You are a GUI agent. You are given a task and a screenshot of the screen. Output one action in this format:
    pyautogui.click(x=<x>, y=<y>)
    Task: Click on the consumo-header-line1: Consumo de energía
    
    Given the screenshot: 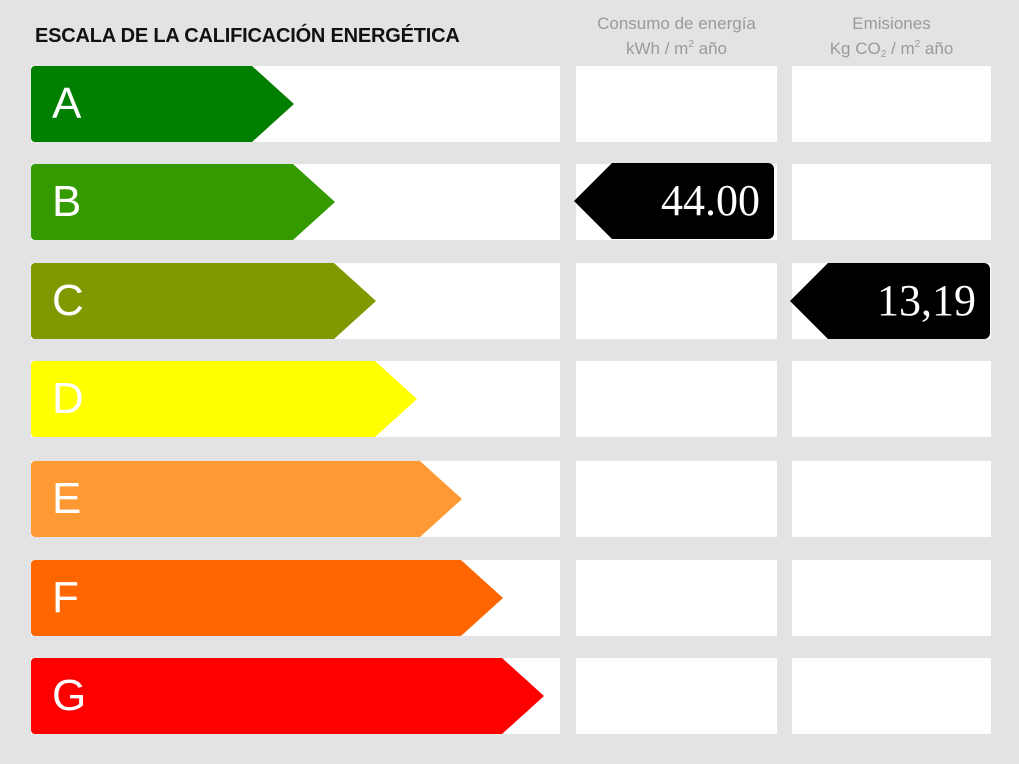 What is the action you would take?
    pyautogui.click(x=676, y=23)
    